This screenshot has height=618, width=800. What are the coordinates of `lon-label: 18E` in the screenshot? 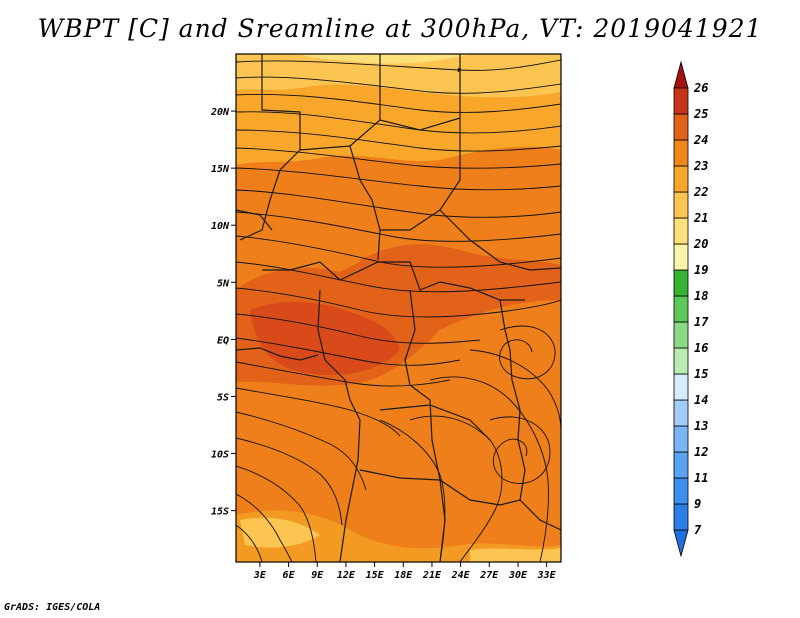 It's located at (403, 575).